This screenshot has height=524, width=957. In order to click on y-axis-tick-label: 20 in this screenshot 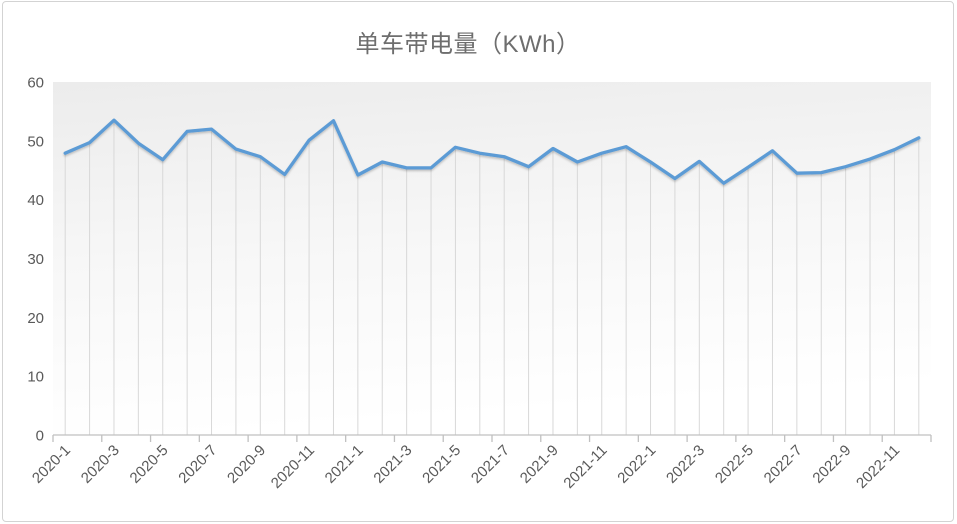, I will do `click(35, 318)`.